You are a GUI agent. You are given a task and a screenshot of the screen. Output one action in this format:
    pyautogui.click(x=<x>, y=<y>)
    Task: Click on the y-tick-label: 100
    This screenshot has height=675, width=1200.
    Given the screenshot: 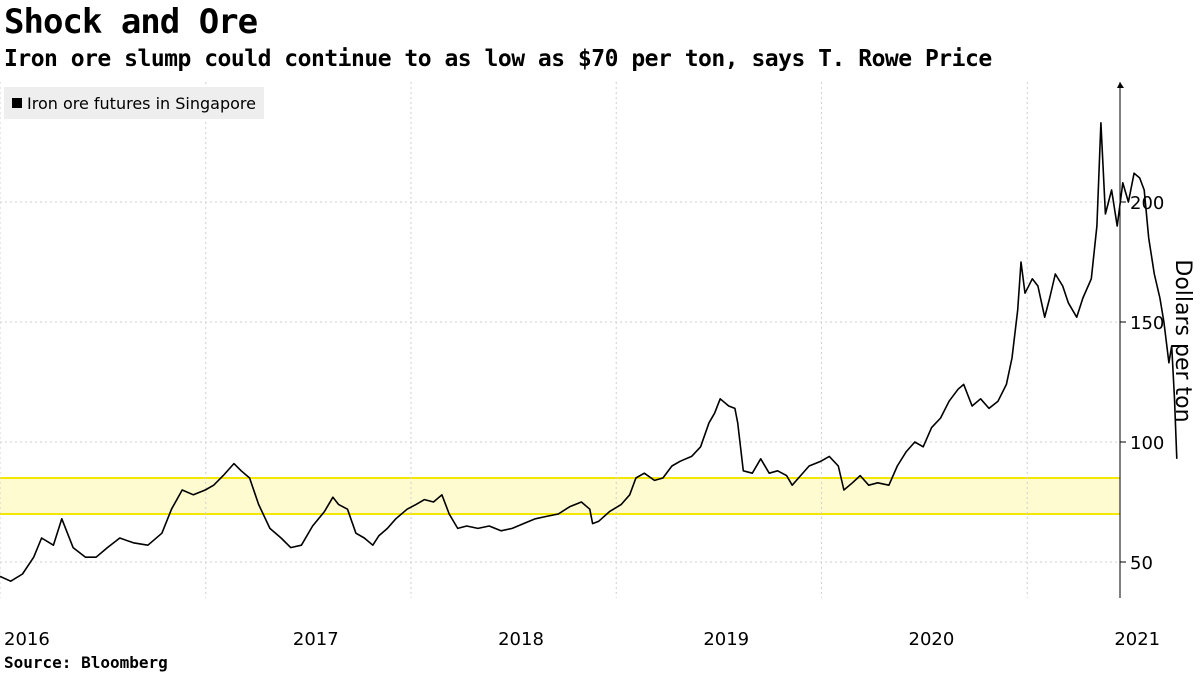 What is the action you would take?
    pyautogui.click(x=1147, y=443)
    